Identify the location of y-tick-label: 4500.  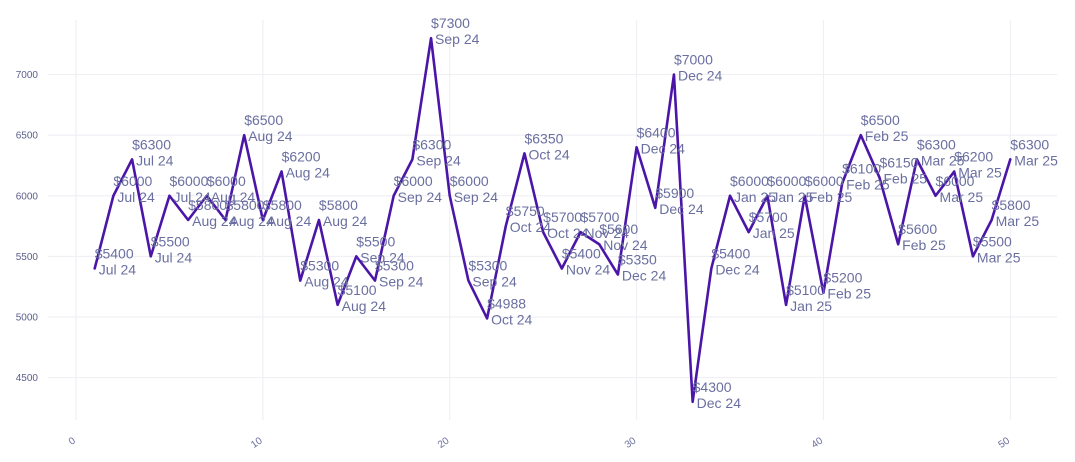
(27, 378).